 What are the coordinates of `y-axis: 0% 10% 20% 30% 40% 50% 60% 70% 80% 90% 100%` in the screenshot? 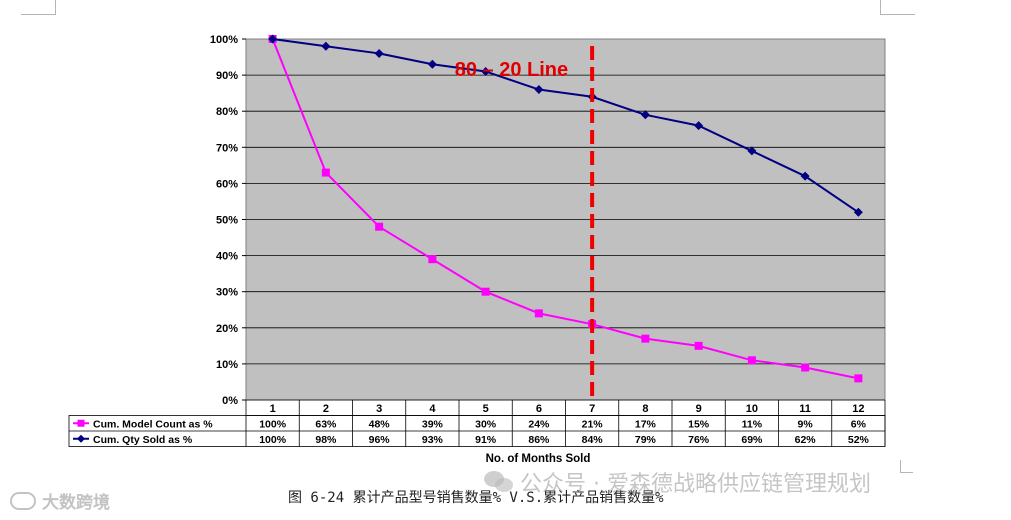 It's located at (228, 220).